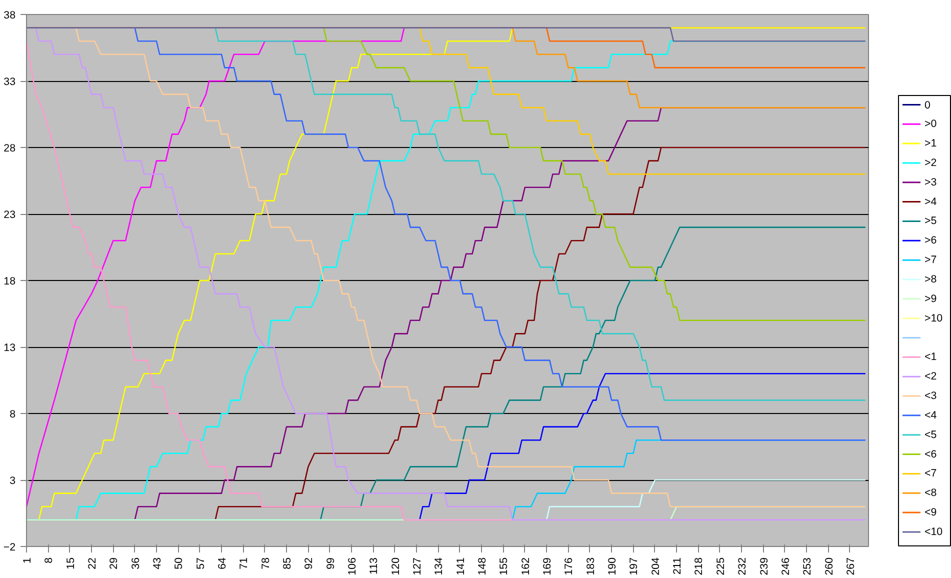 Image resolution: width=951 pixels, height=578 pixels. Describe the element at coordinates (786, 566) in the screenshot. I see `x-tick-label: 246` at that location.